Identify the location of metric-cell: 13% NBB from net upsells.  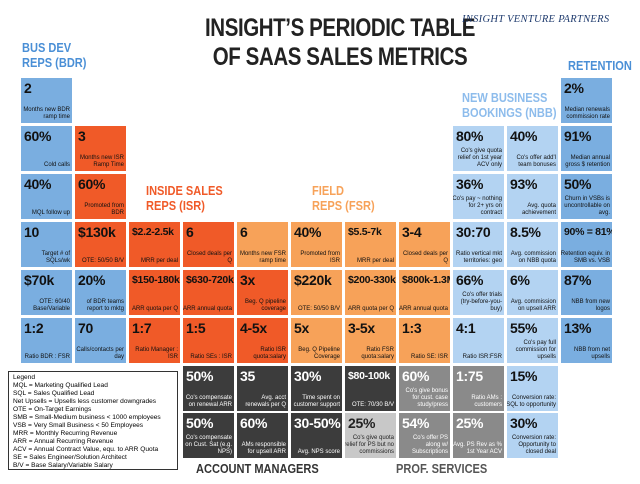
(586, 340).